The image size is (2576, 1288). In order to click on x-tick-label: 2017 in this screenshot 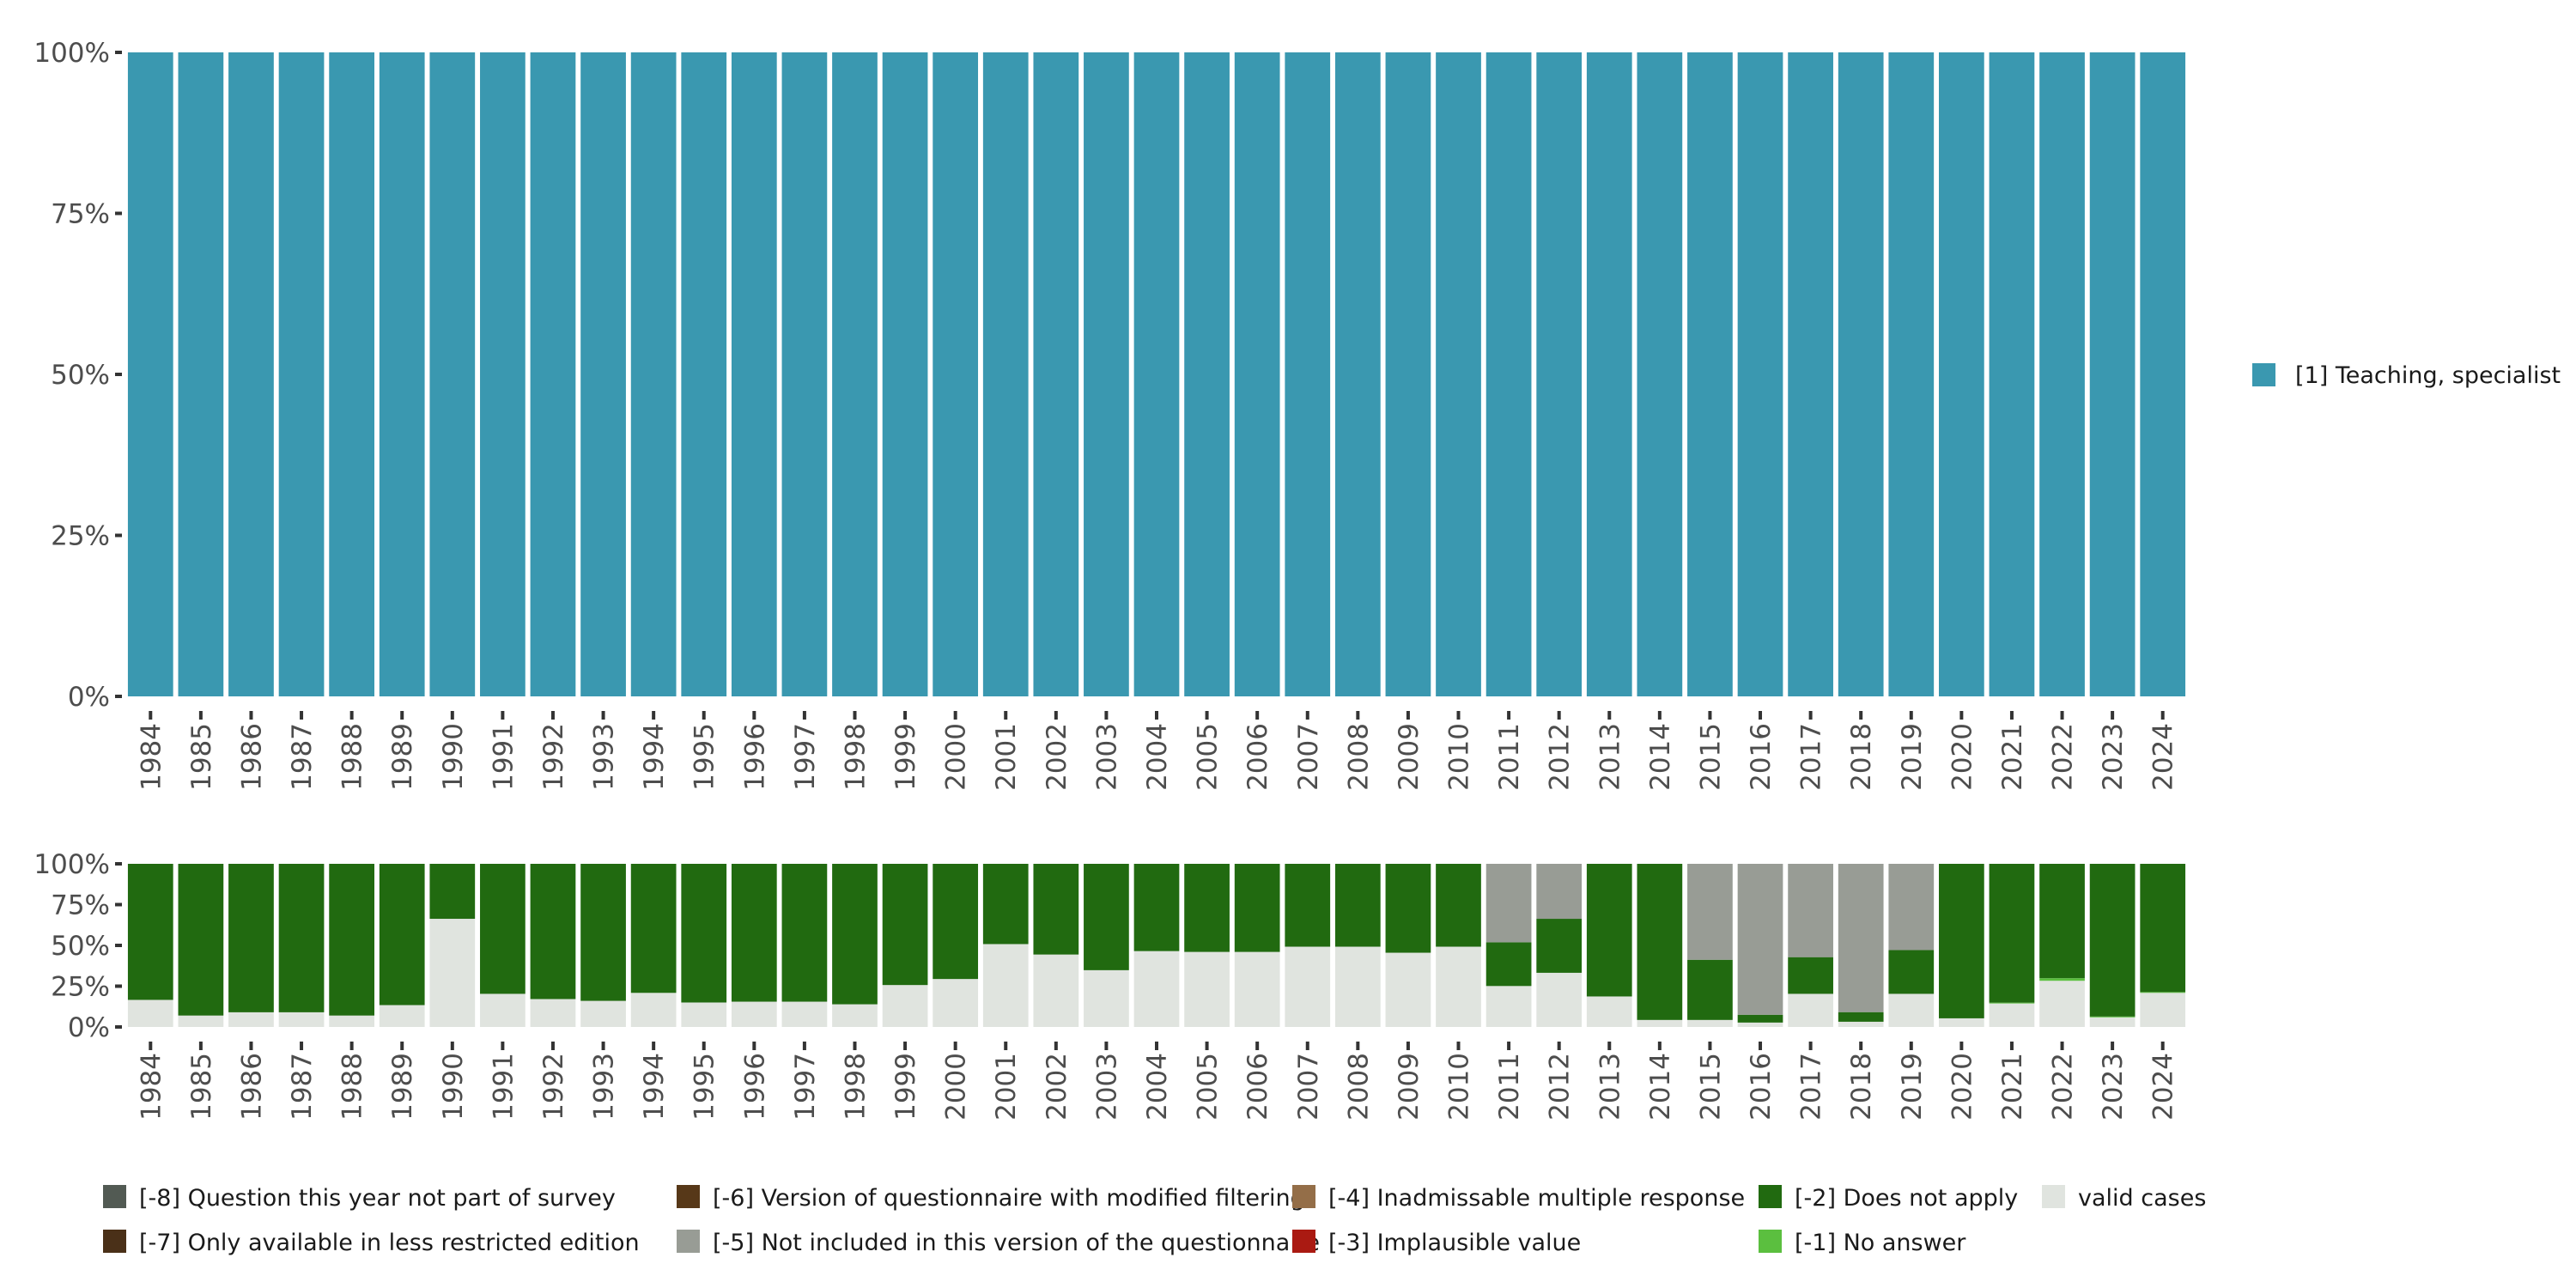, I will do `click(1812, 757)`.